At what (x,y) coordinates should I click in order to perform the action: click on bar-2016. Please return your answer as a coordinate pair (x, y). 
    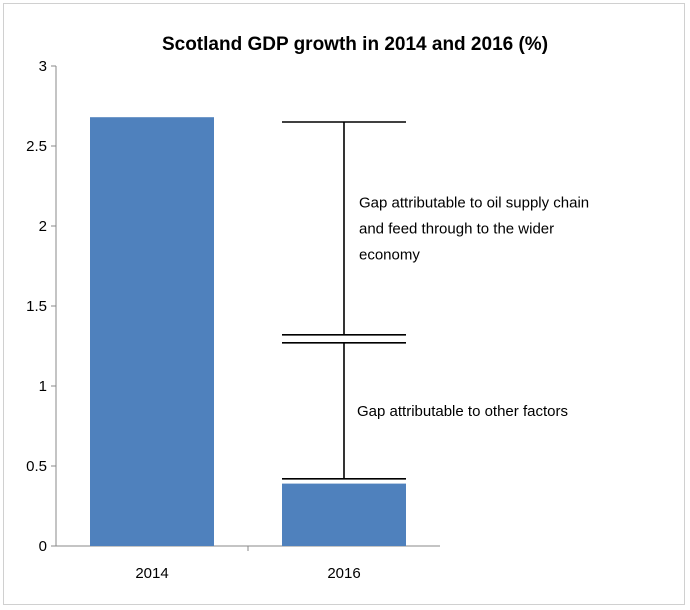
    Looking at the image, I should click on (344, 514).